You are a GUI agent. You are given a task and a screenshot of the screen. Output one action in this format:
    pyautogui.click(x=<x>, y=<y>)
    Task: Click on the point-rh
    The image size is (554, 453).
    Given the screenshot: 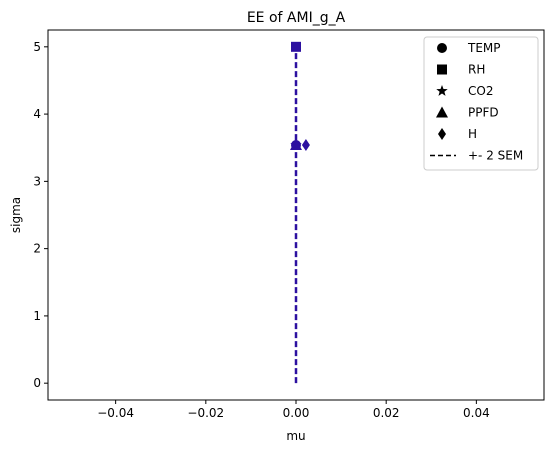 What is the action you would take?
    pyautogui.click(x=296, y=46)
    